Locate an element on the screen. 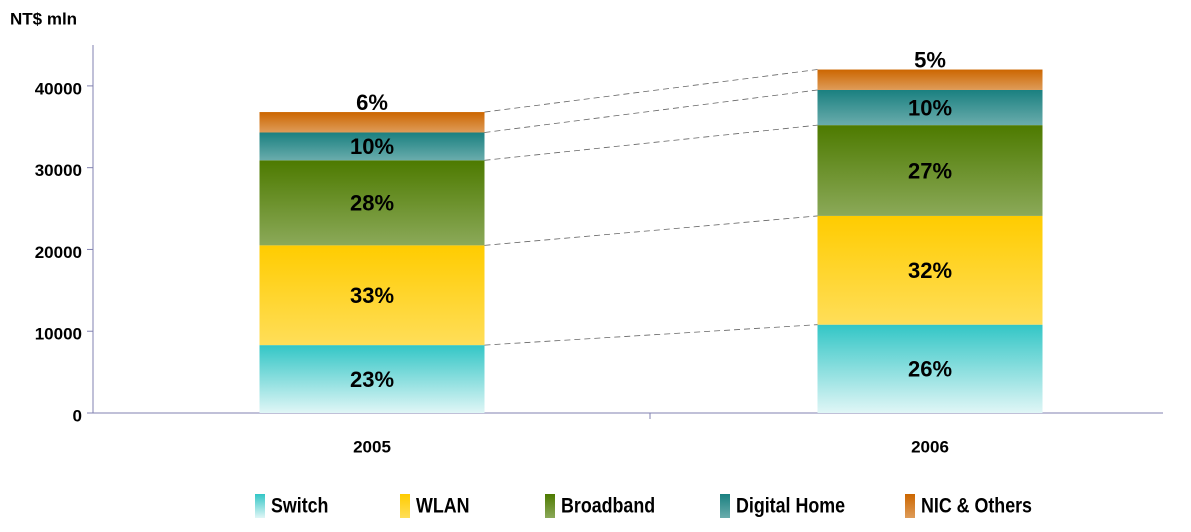  share-label: 6% is located at coordinates (372, 102).